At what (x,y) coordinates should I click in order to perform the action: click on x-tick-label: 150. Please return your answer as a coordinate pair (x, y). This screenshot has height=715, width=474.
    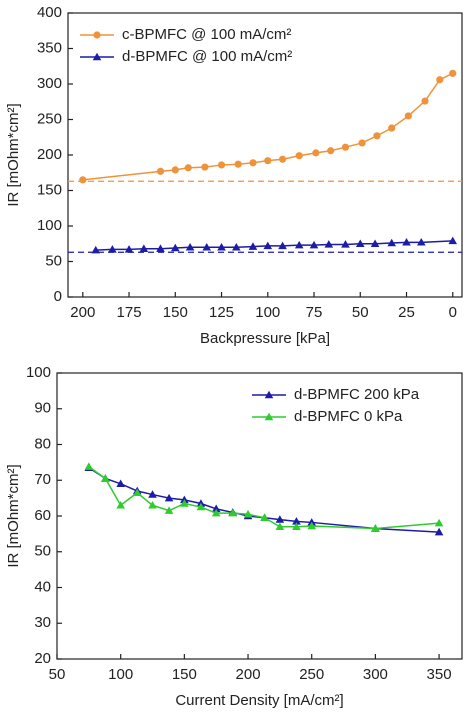
    Looking at the image, I should click on (184, 674).